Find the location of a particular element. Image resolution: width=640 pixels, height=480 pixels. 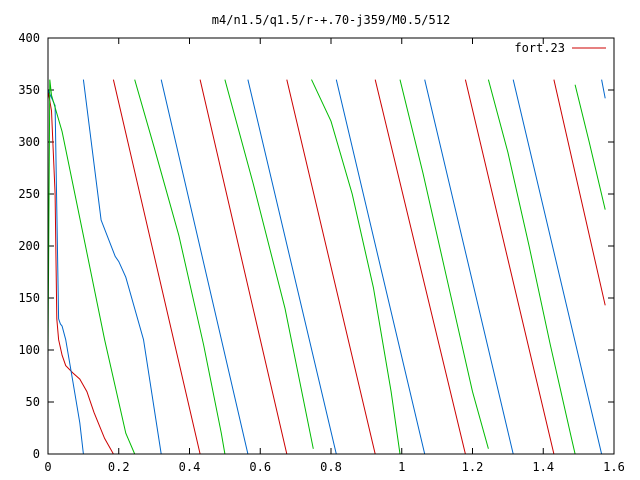

x-tick-label: 0.2 is located at coordinates (119, 467).